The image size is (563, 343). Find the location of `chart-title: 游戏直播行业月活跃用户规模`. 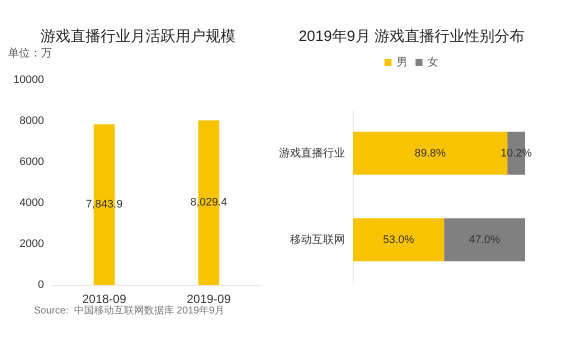

chart-title: 游戏直播行业月活跃用户规模 is located at coordinates (138, 36).